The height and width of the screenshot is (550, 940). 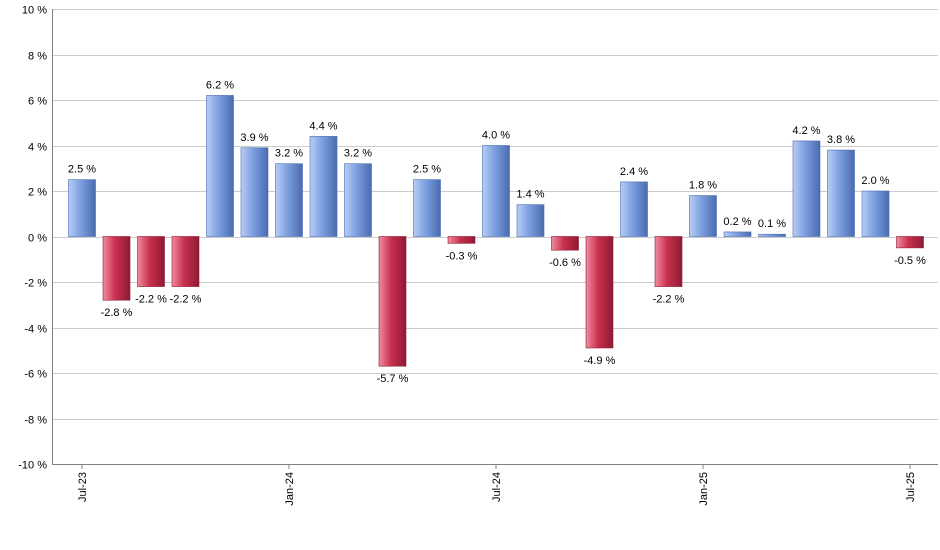 I want to click on x-tick-label: Jul-23, so click(x=83, y=487).